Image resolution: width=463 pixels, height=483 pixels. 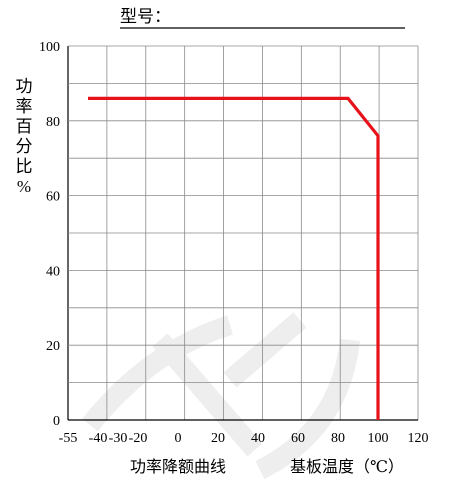 I want to click on y-tick-label: 100, so click(x=49, y=47).